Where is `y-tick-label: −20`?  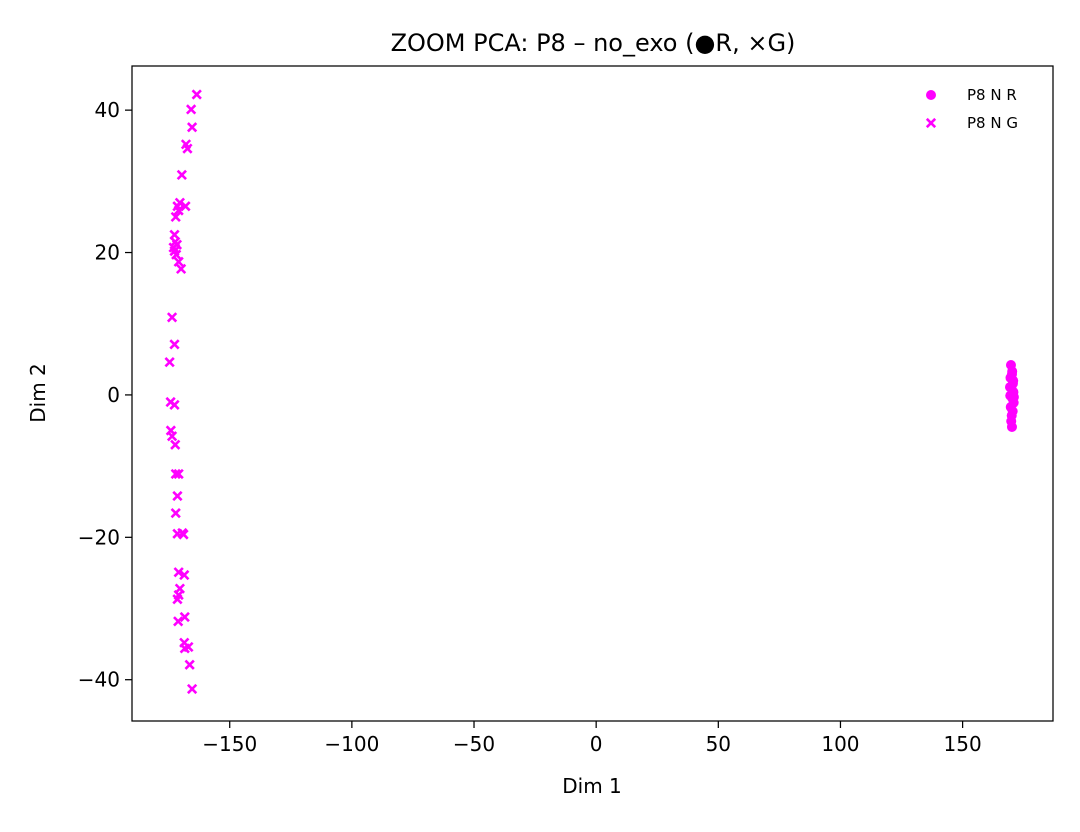
y-tick-label: −20 is located at coordinates (99, 537).